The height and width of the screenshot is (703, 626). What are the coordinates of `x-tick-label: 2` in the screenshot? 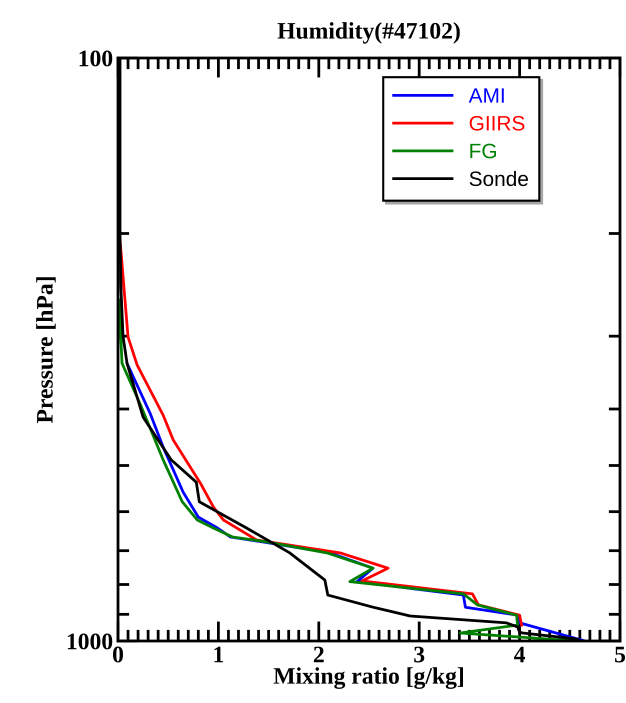 It's located at (319, 654).